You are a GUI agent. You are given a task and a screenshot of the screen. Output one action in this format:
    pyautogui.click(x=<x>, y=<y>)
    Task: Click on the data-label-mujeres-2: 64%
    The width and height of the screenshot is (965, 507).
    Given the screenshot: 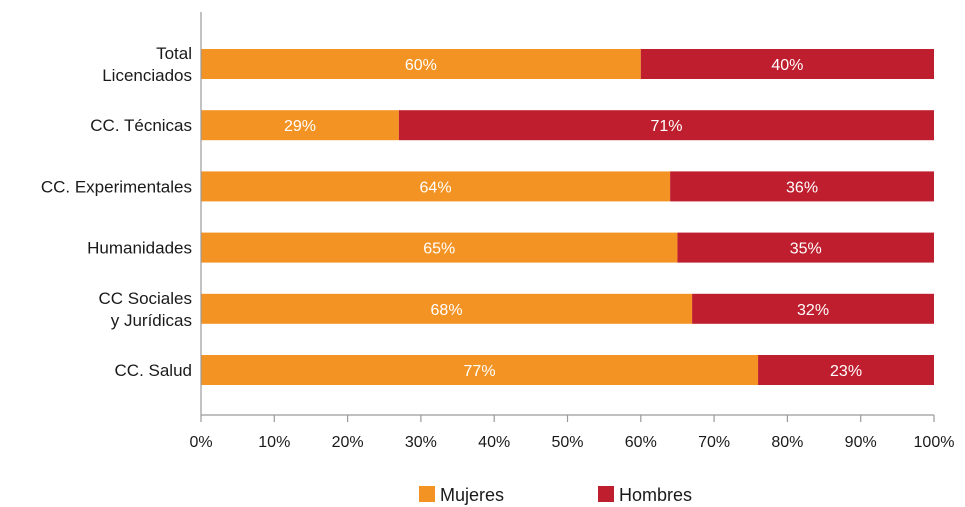 What is the action you would take?
    pyautogui.click(x=436, y=187)
    